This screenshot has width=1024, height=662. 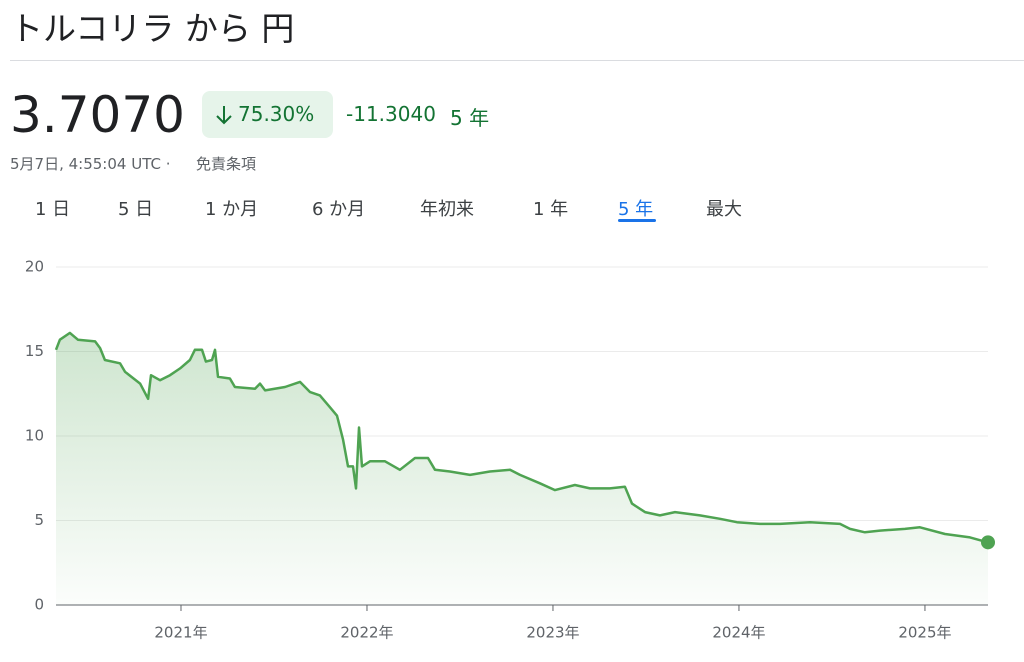 I want to click on x-tick-label: 2023年, so click(x=552, y=633).